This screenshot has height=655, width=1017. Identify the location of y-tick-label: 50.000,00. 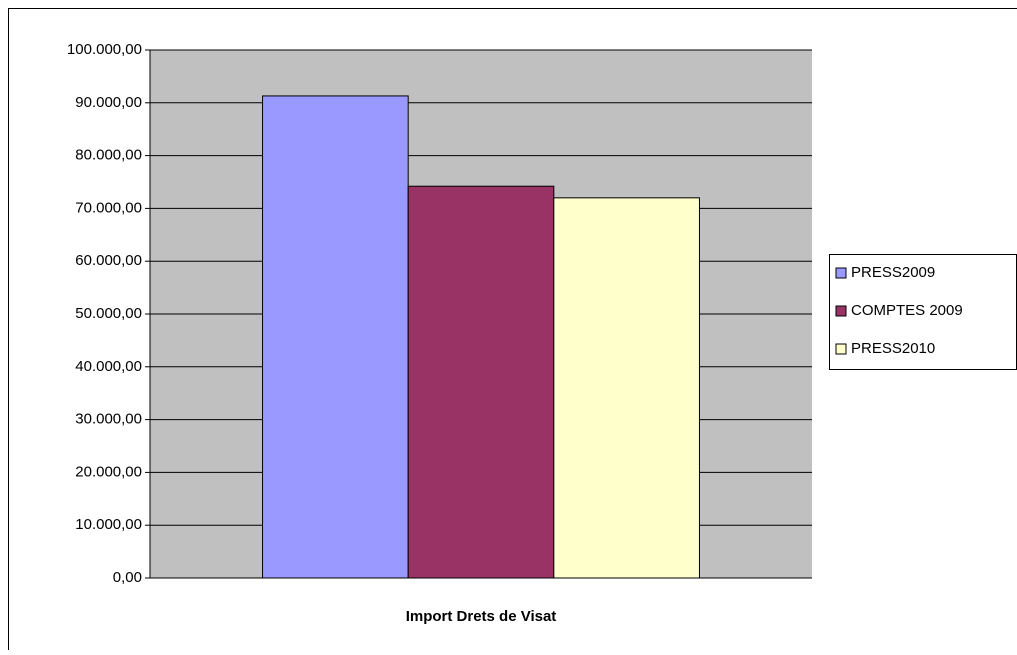
(108, 313).